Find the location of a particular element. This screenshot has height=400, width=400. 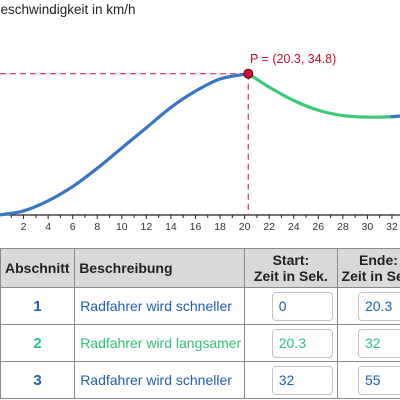

row-3-start-cell: 32 is located at coordinates (290, 380).